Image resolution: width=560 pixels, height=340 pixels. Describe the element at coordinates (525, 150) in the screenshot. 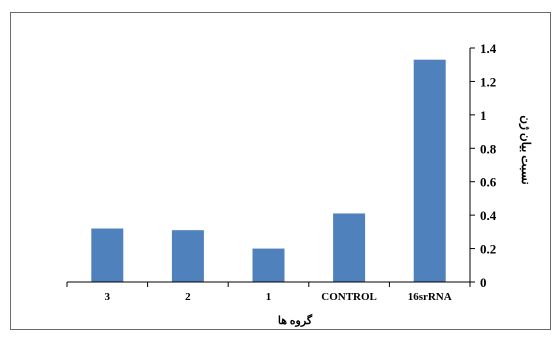

I see `y-axis-title: نسبت بیان ژن` at that location.